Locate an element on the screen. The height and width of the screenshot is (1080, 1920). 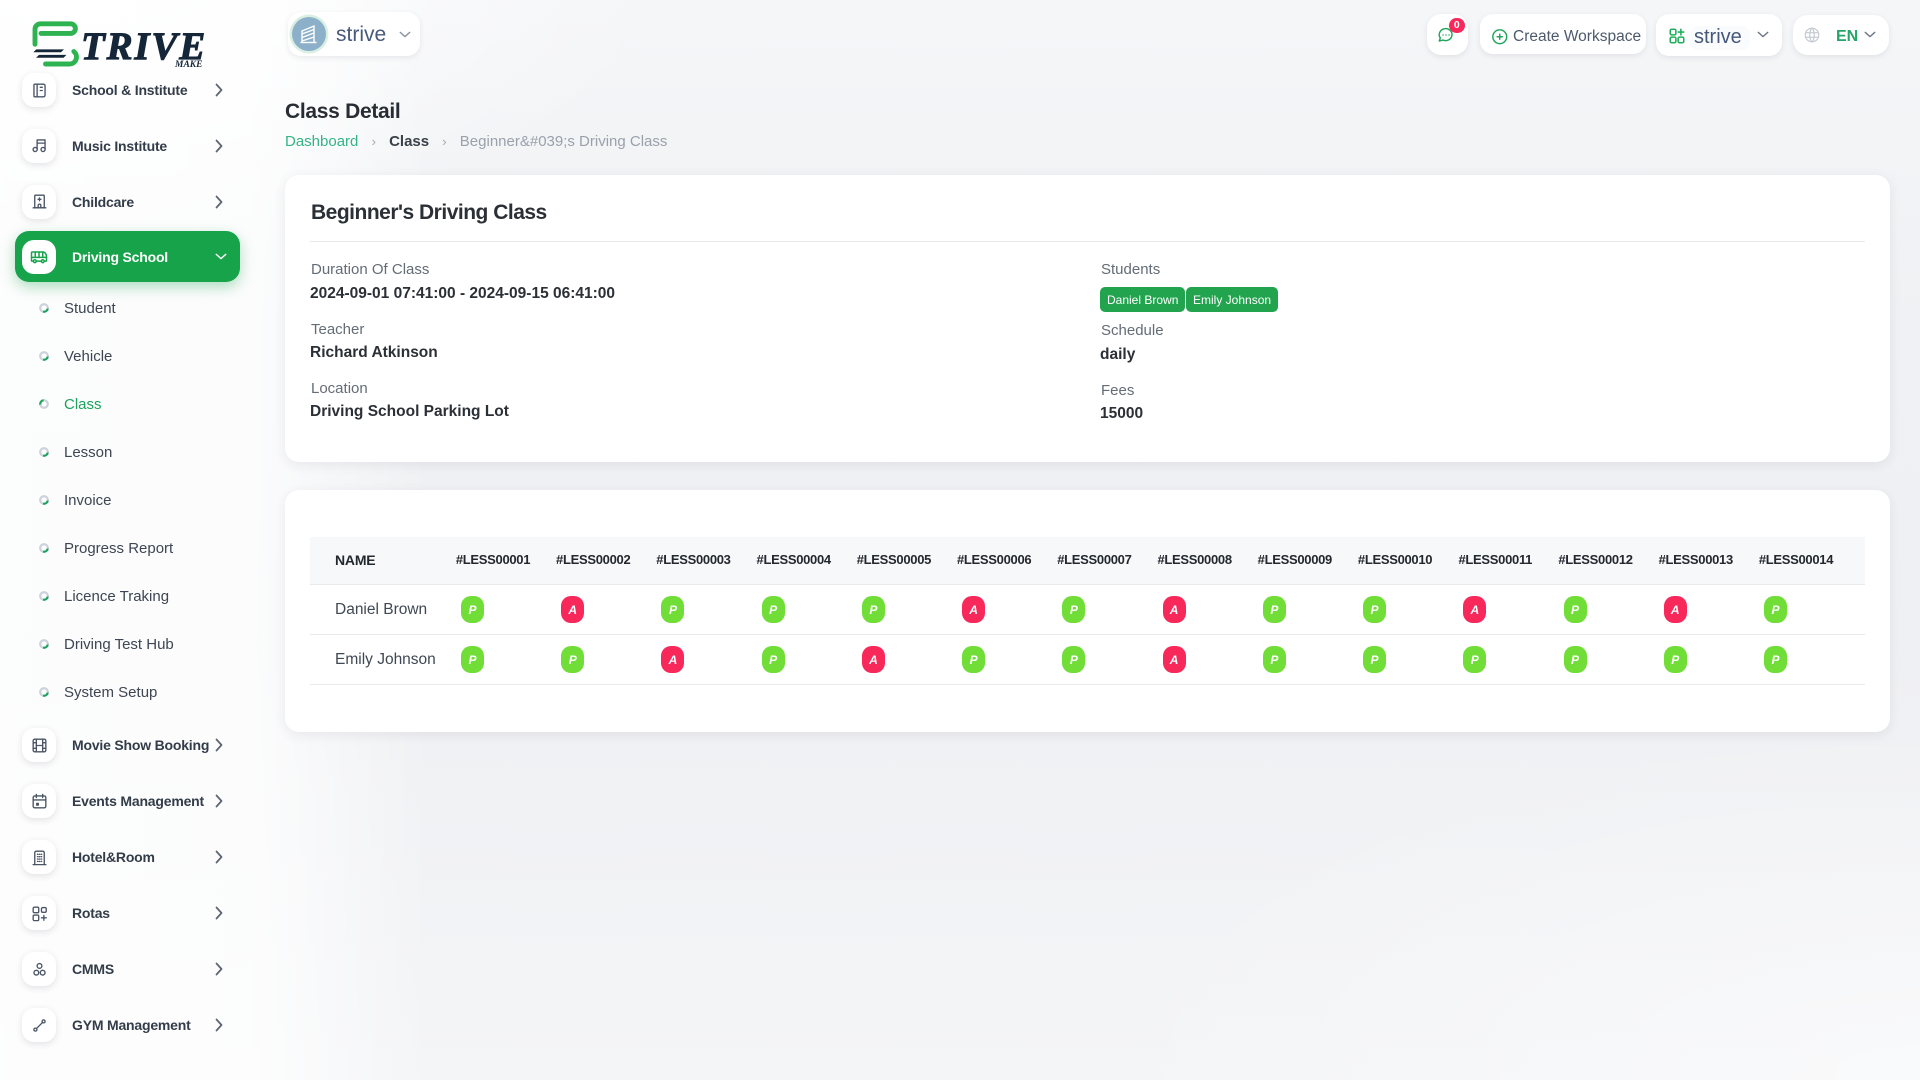
svg-text: TRIVE is located at coordinates (144, 46).